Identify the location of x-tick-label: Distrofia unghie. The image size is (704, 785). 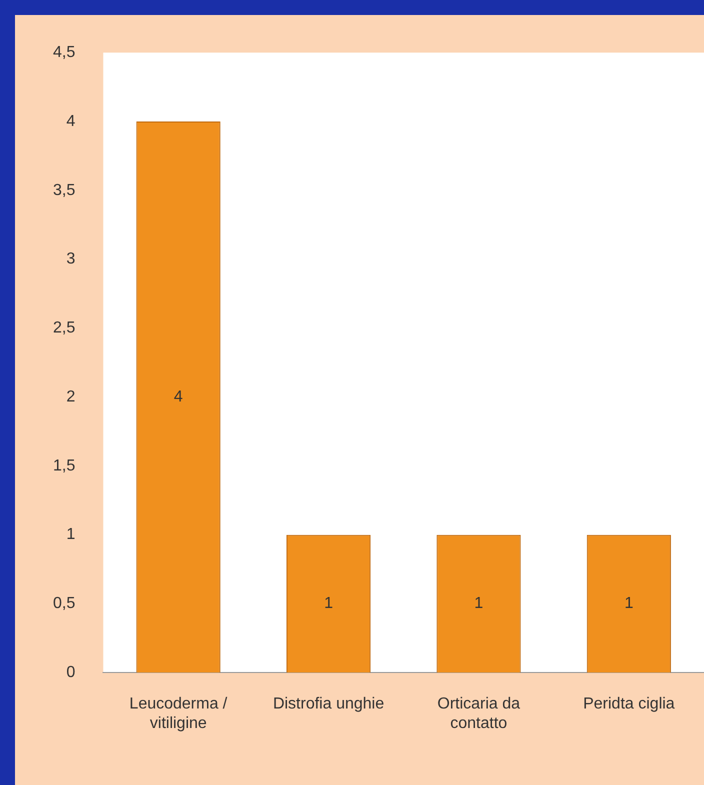
(328, 704).